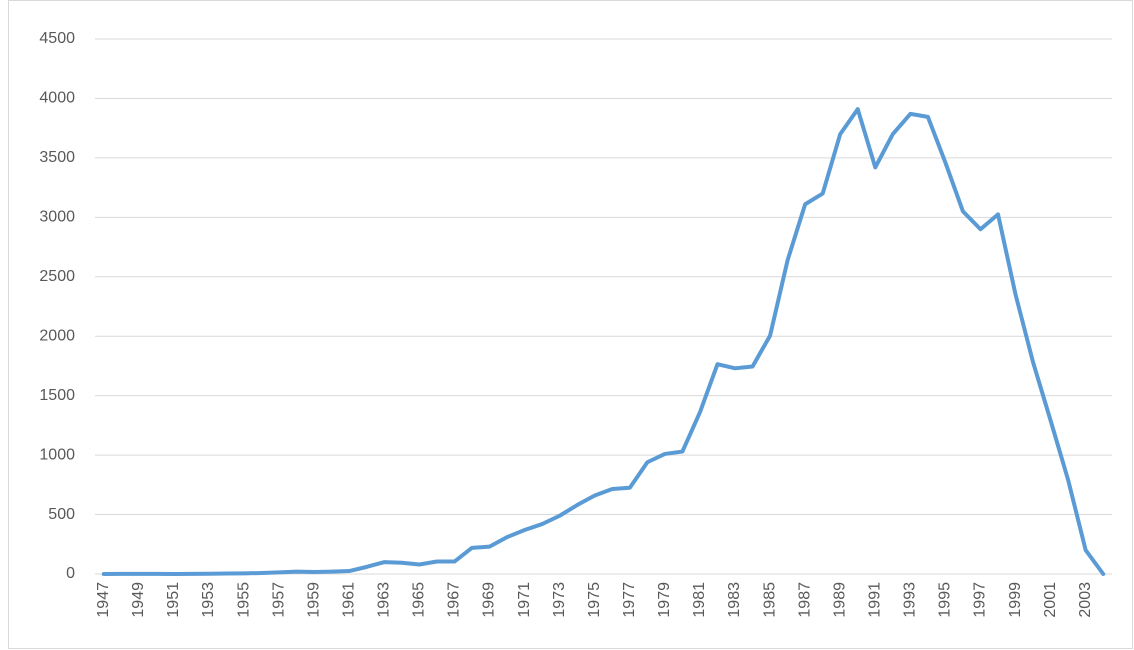  I want to click on x-tick-label: 1959, so click(313, 600).